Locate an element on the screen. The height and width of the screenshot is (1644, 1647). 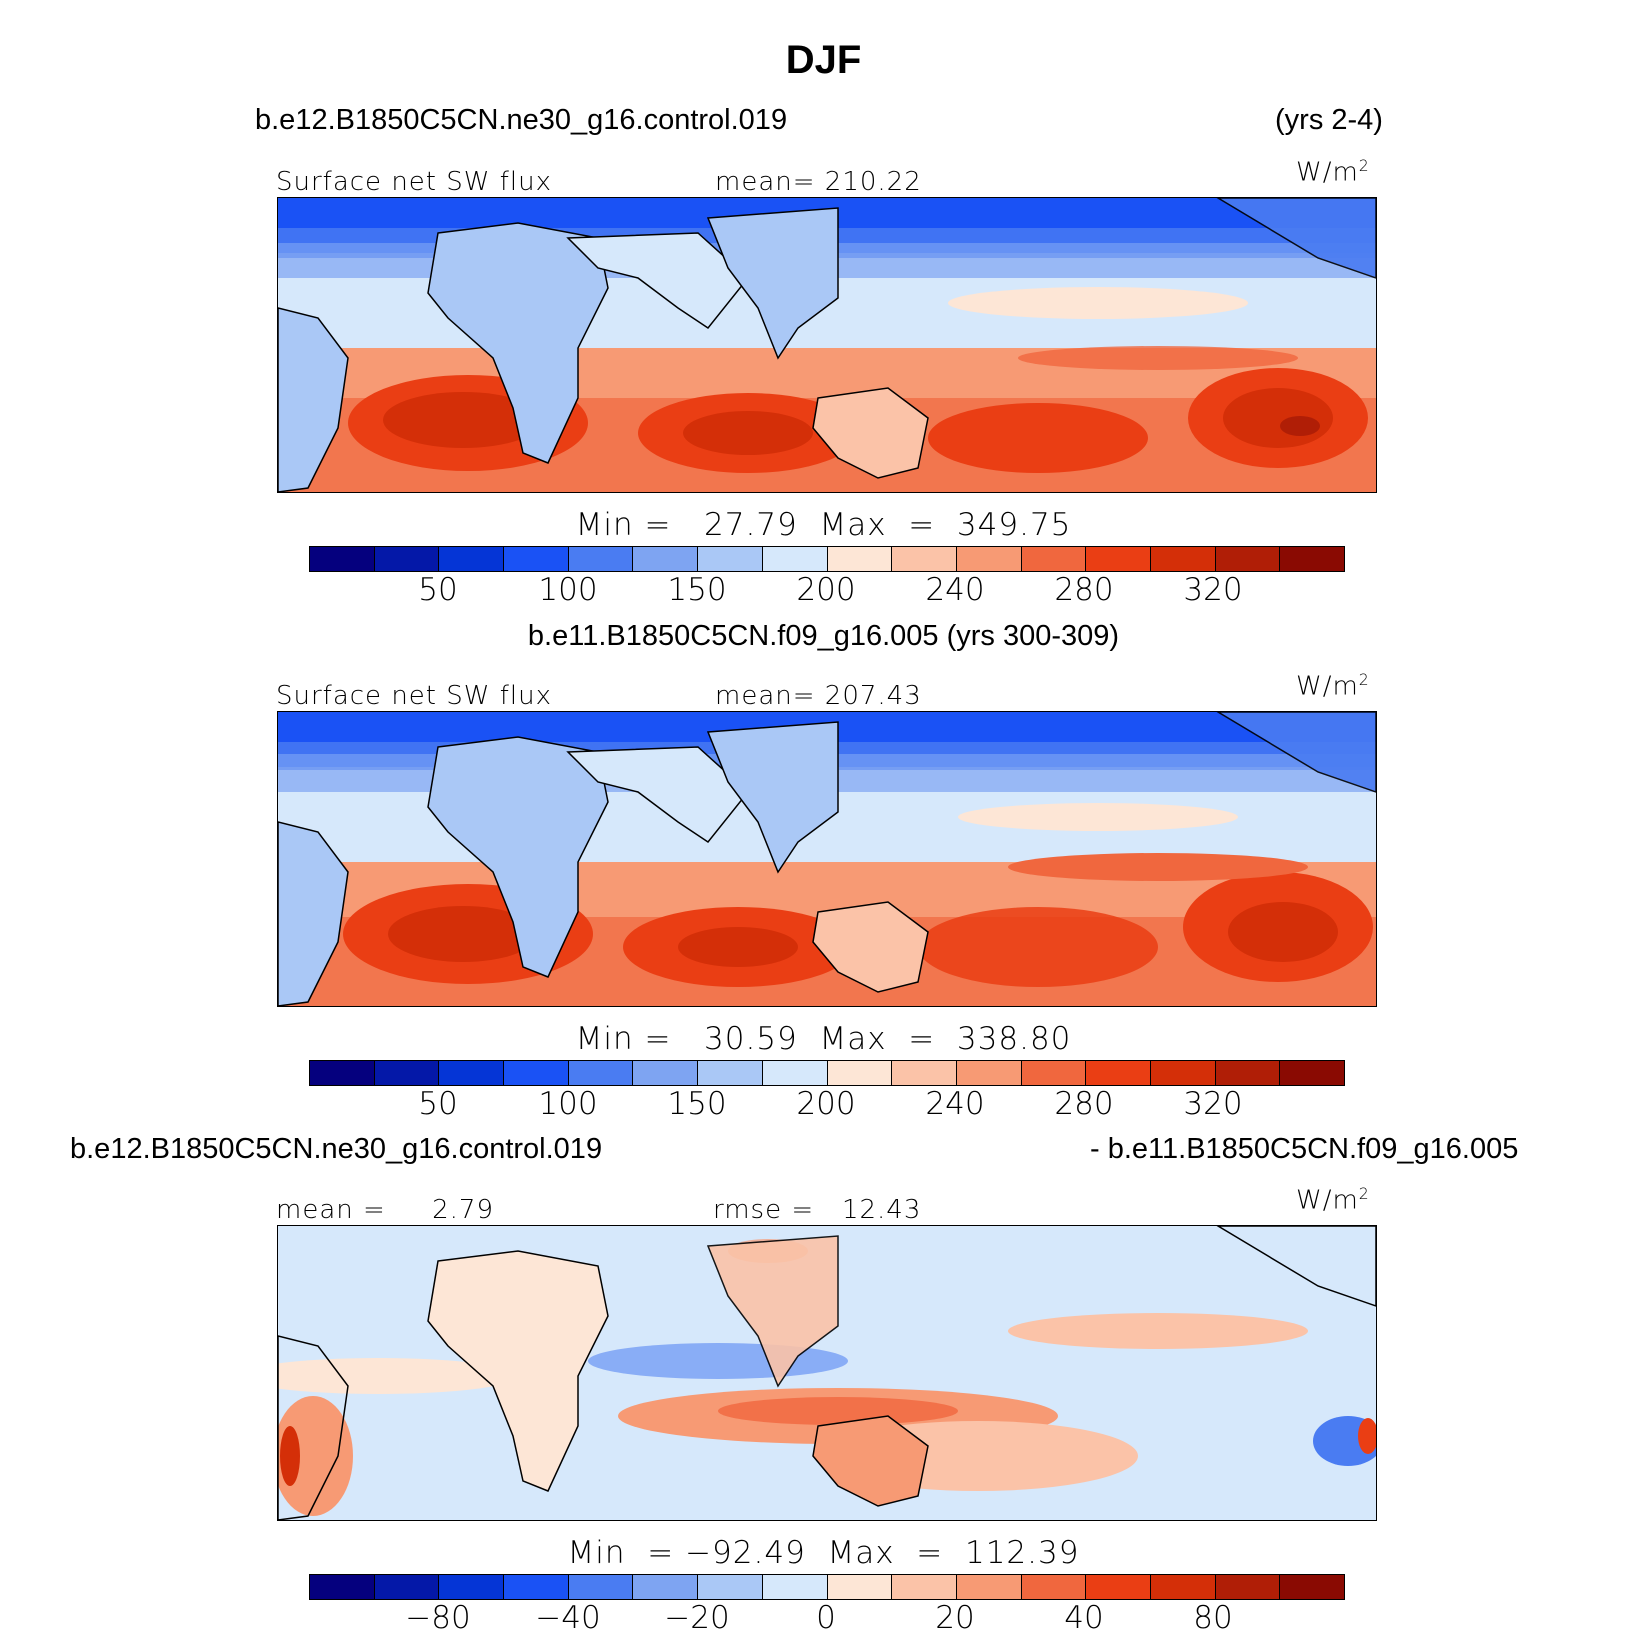
panel2-map is located at coordinates (827, 859).